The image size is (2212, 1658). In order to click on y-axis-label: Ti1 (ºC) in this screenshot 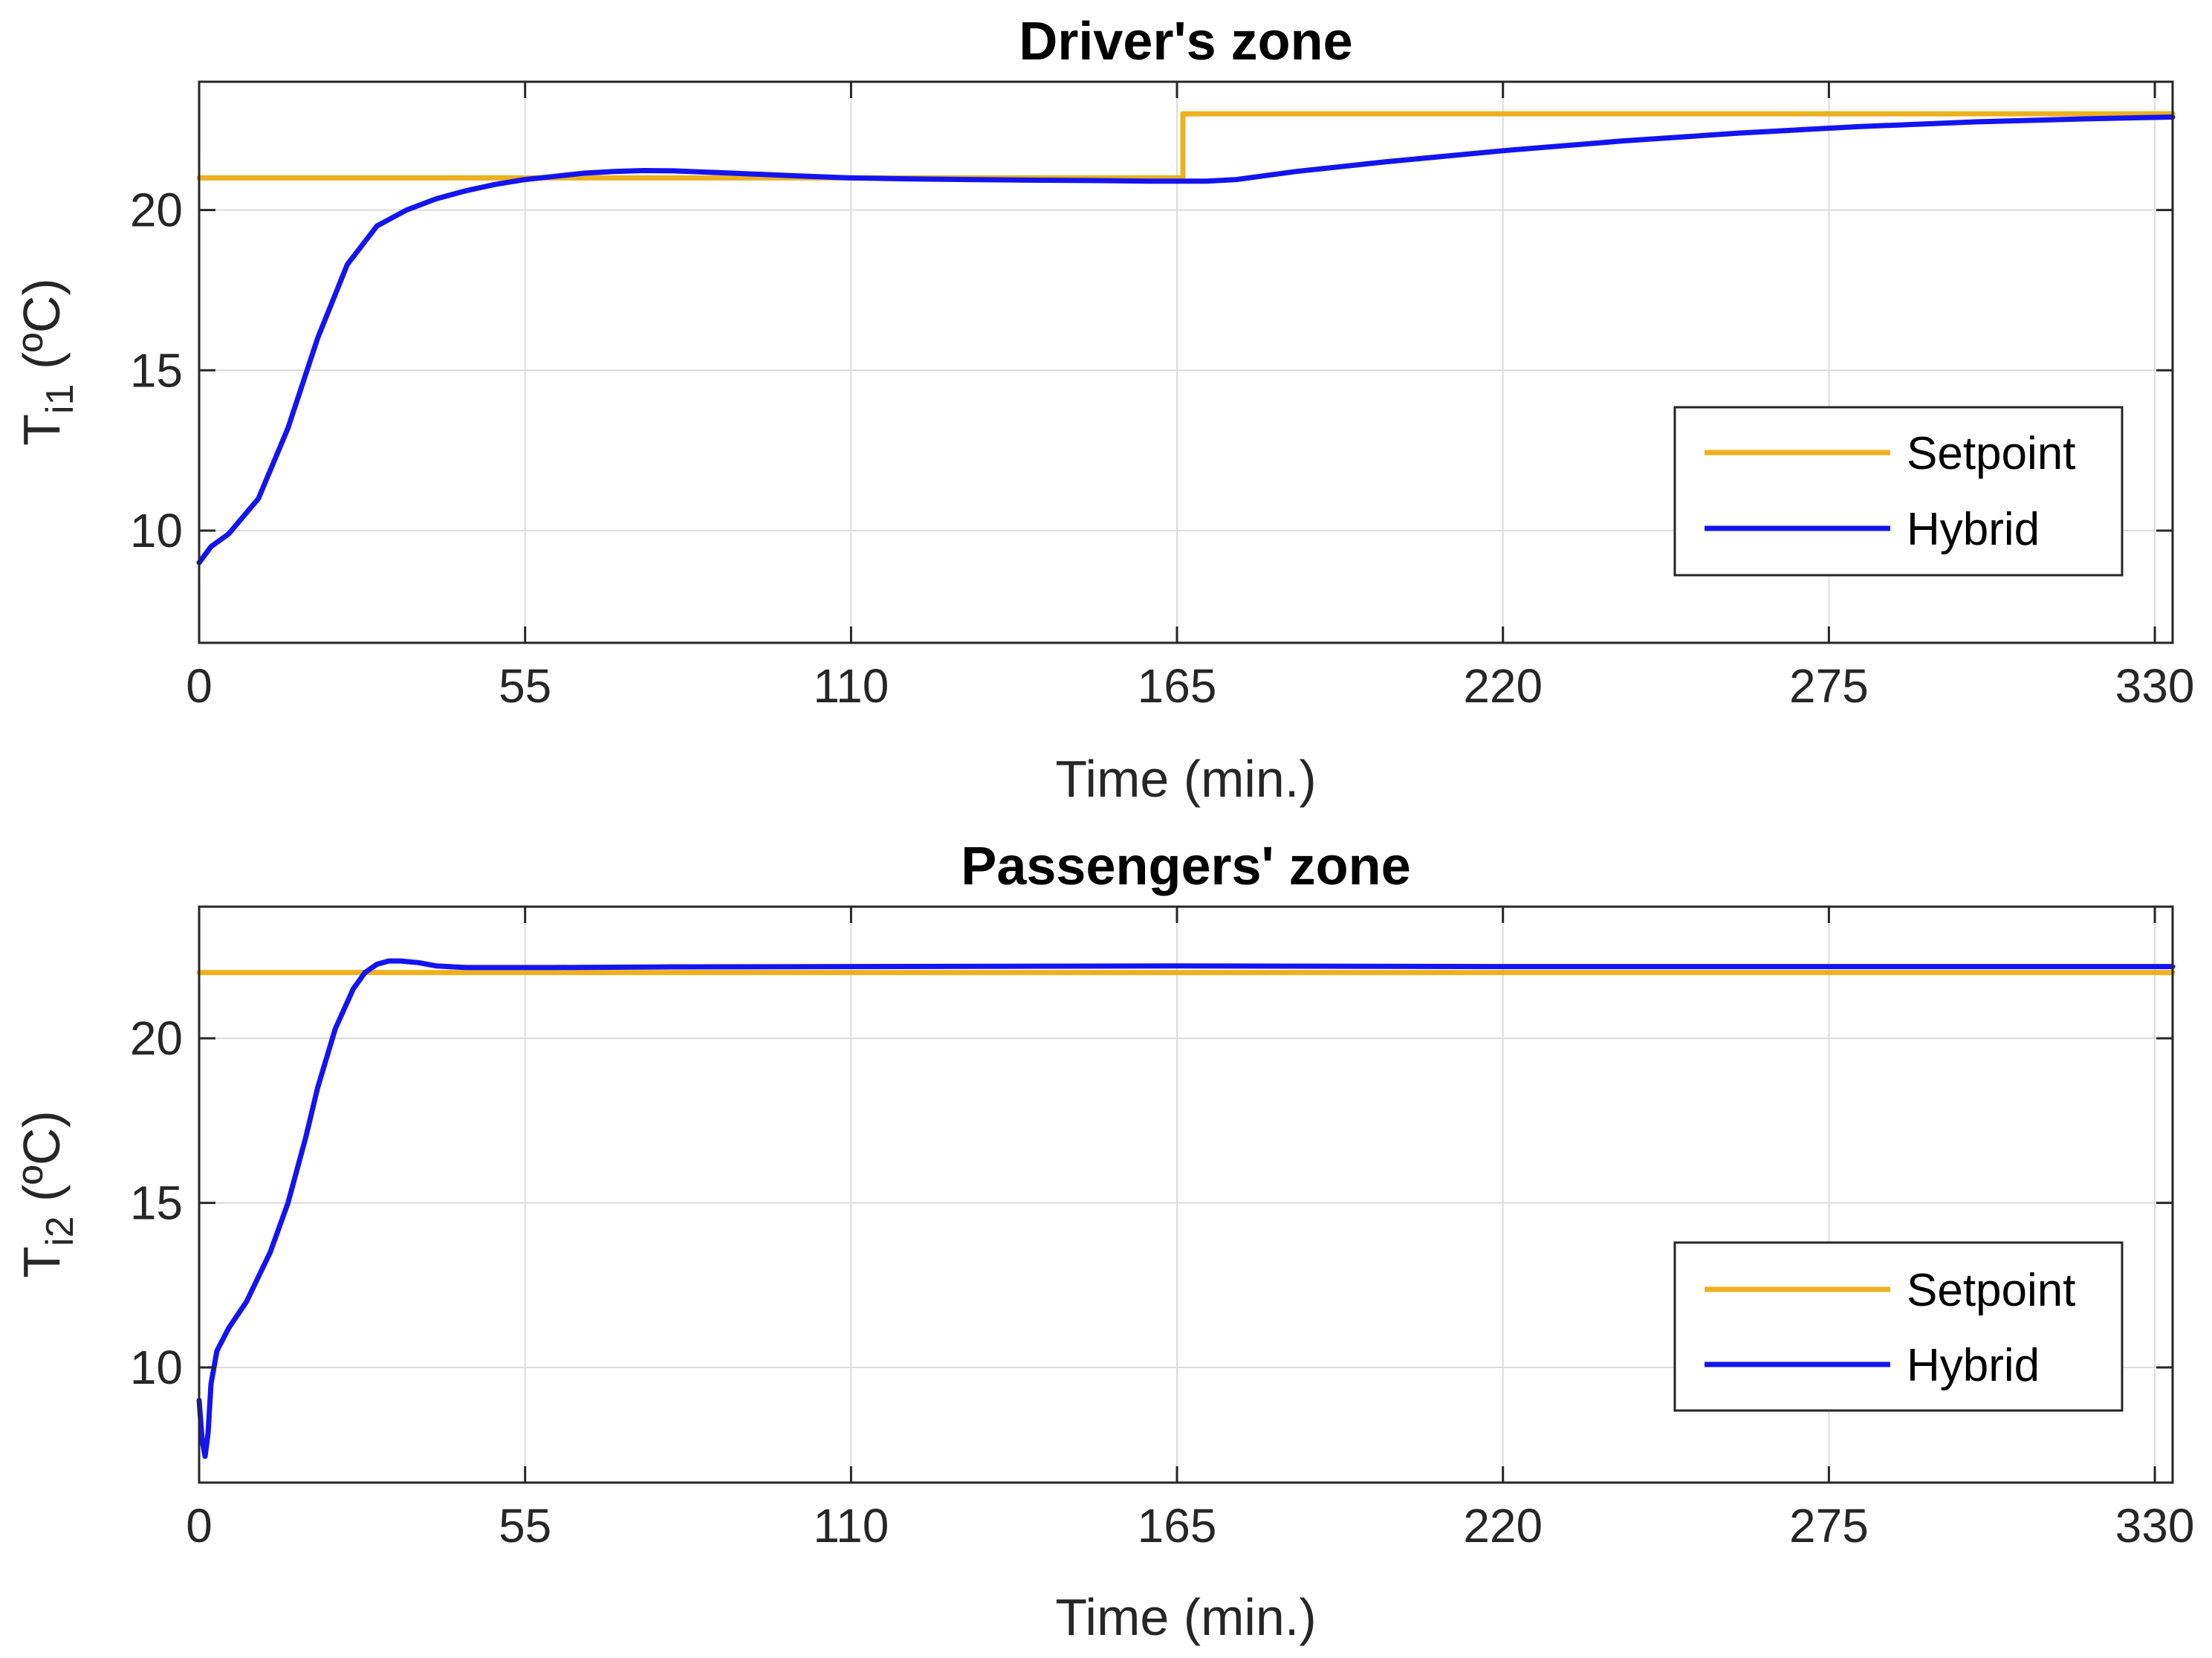, I will do `click(47, 361)`.